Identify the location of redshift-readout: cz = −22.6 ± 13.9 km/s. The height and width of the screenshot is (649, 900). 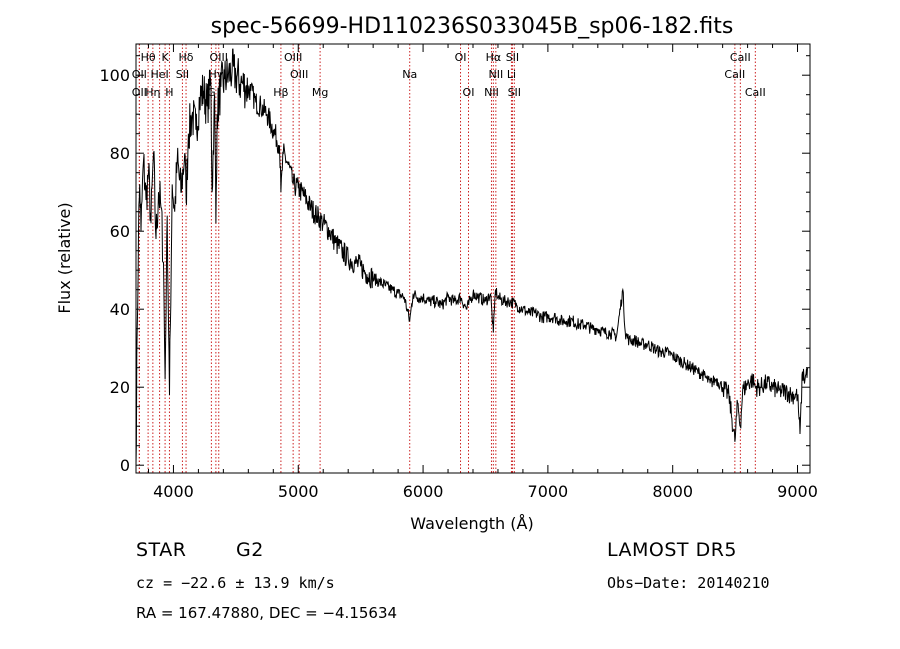
(235, 583).